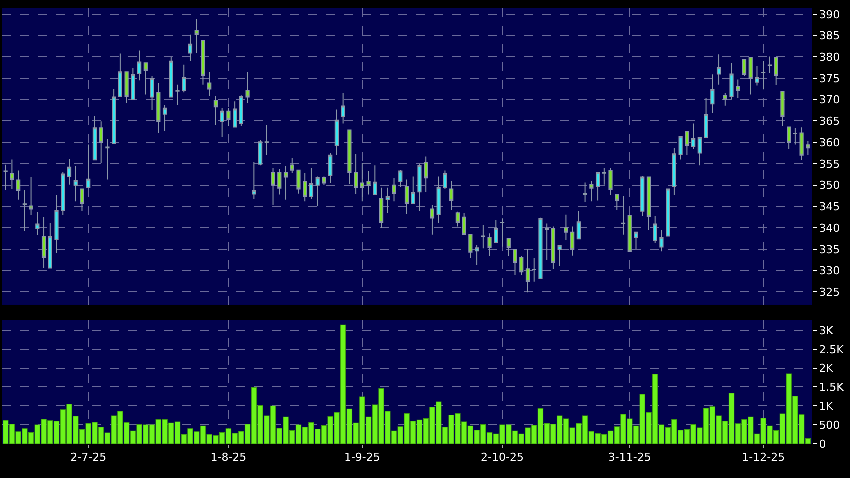 Image resolution: width=850 pixels, height=478 pixels. I want to click on y-tick-label: 2.5K, so click(832, 349).